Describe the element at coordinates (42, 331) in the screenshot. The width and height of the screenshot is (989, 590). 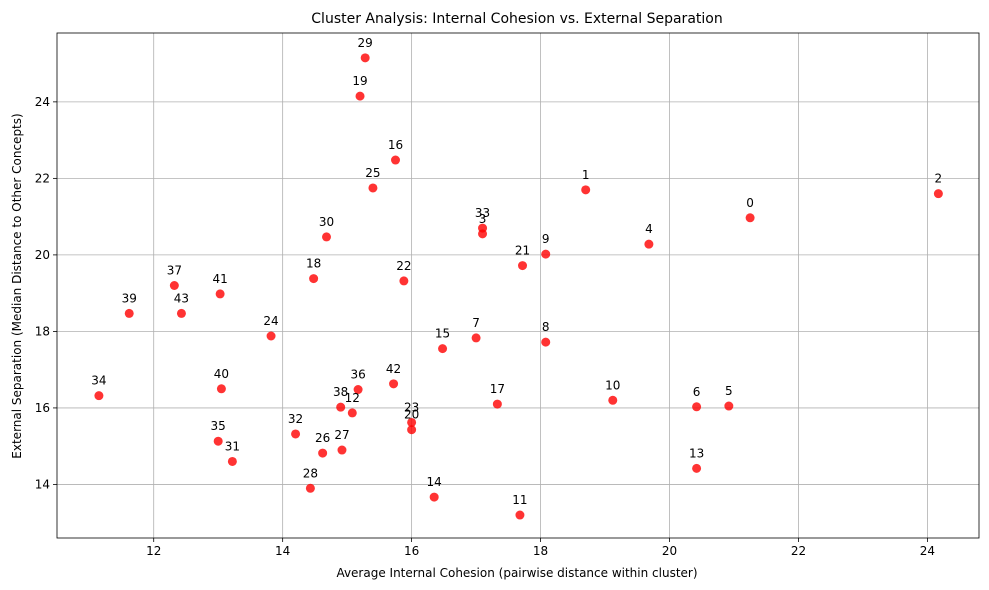
I see `y-tick-label: 18` at that location.